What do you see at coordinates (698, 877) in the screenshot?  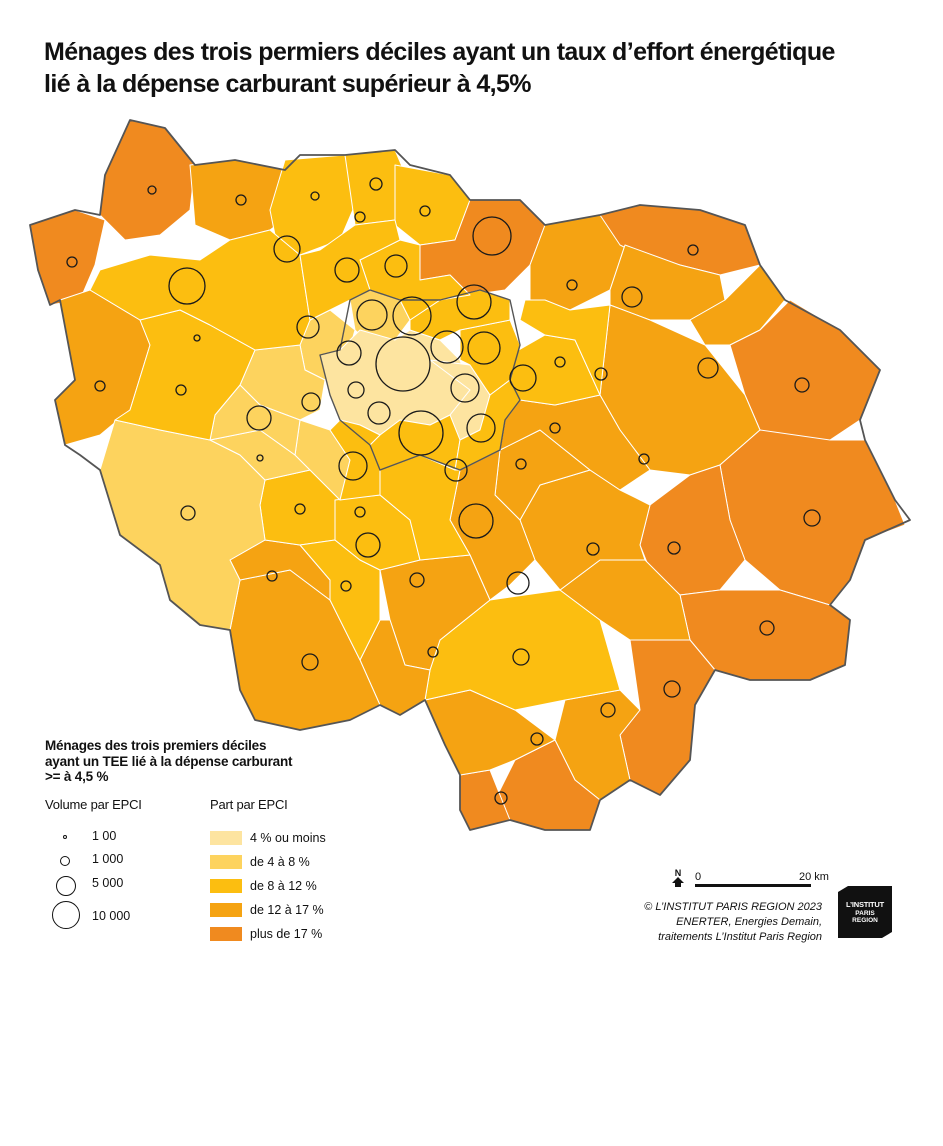 I see `scale-start-label: 0` at bounding box center [698, 877].